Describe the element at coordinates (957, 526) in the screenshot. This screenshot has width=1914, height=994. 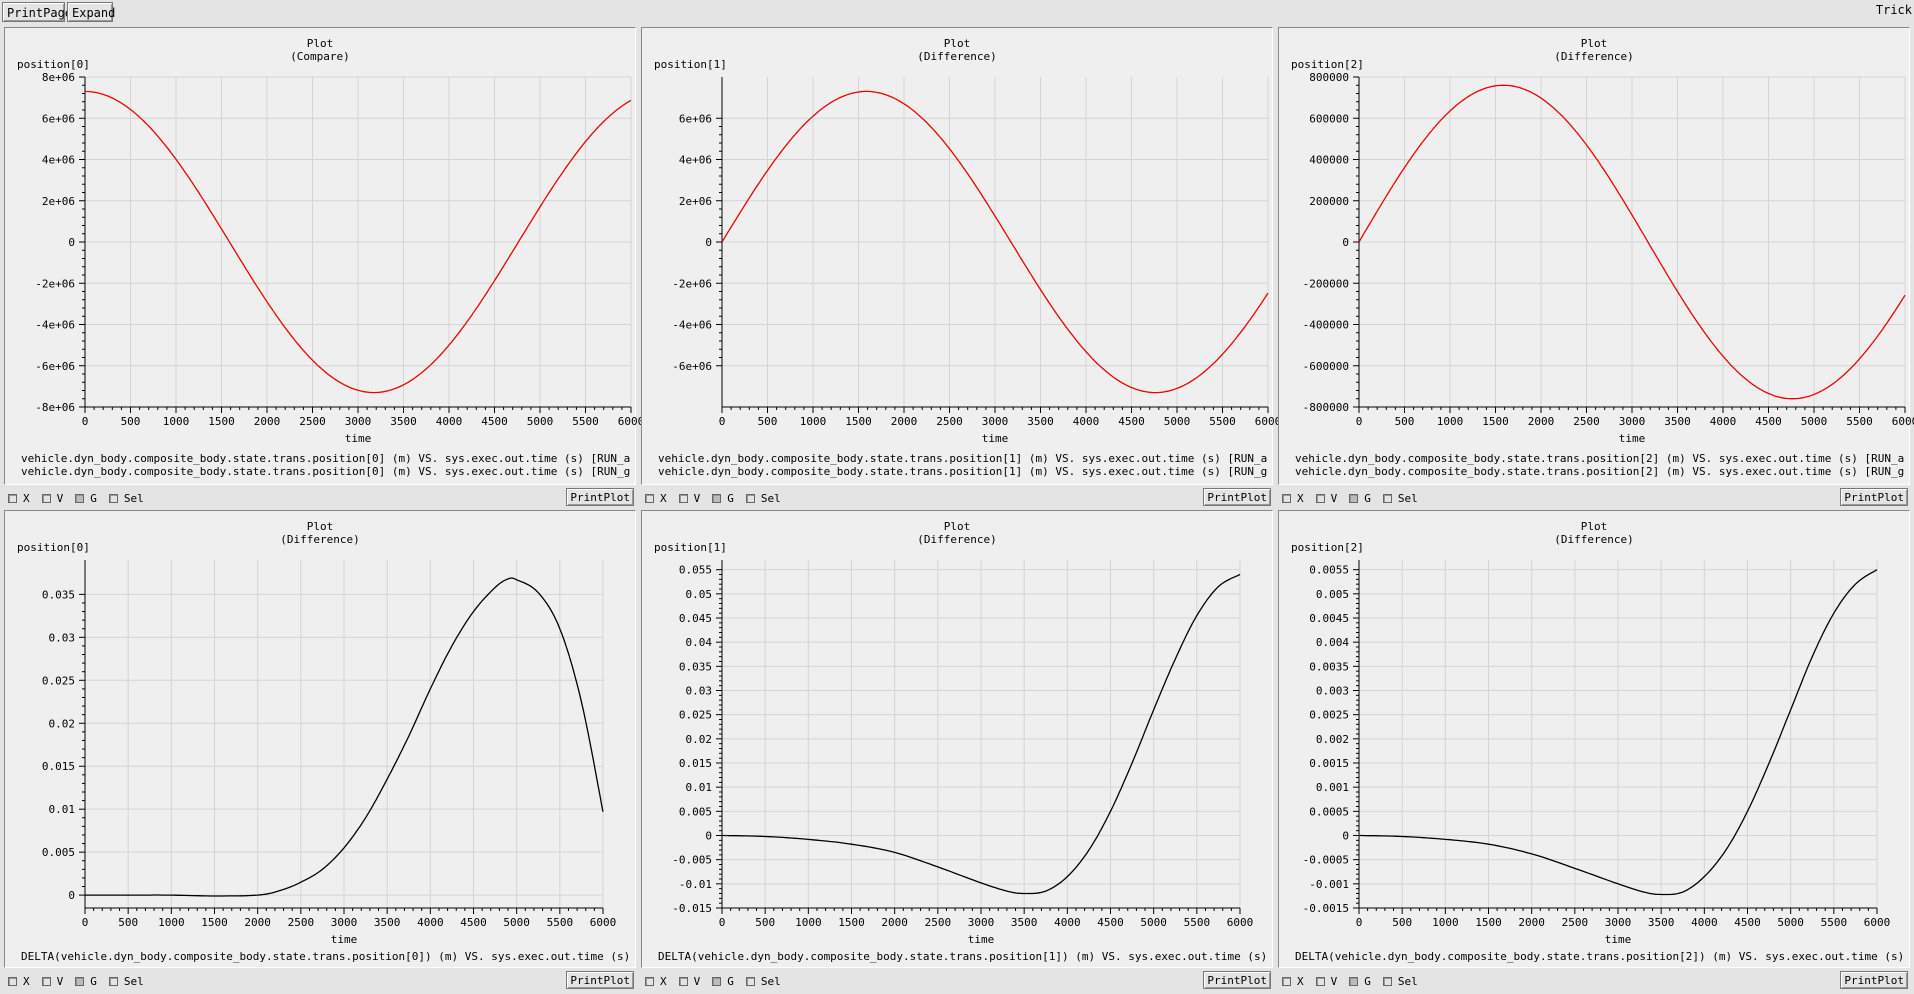
I see `plot-title: Plot` at that location.